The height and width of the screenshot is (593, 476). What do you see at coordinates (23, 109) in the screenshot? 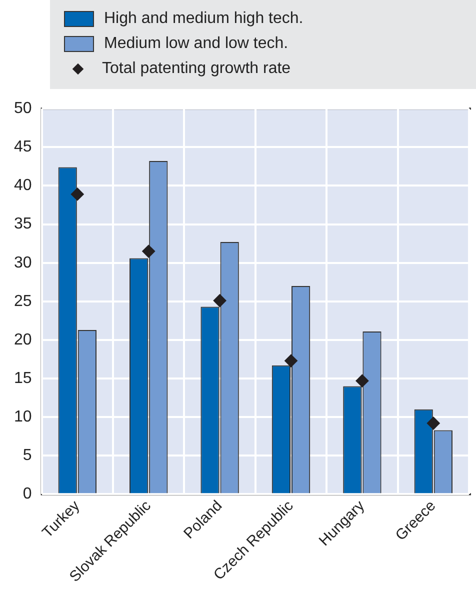
I see `y-tick-label: 50` at bounding box center [23, 109].